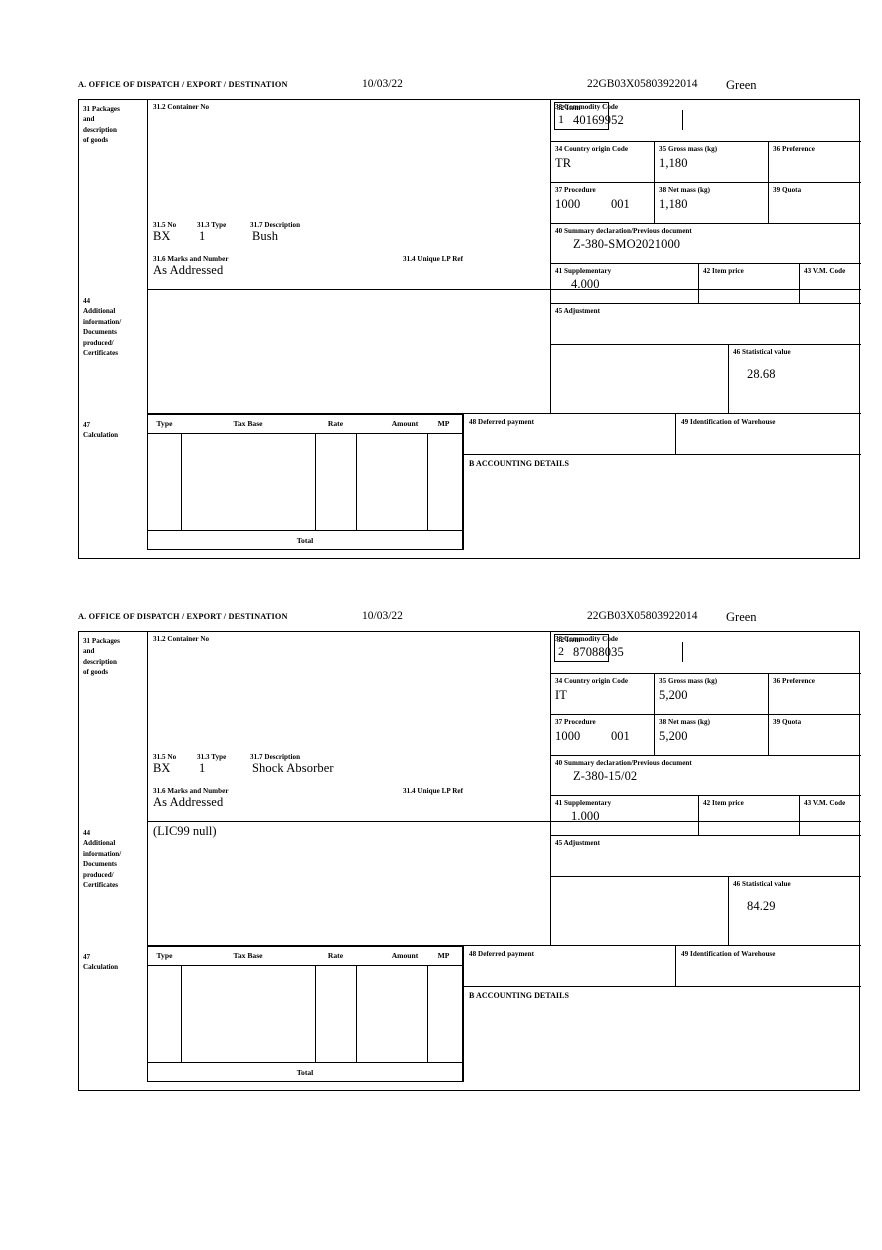 The image size is (882, 1250). What do you see at coordinates (164, 423) in the screenshot?
I see `column-header-type: Type` at bounding box center [164, 423].